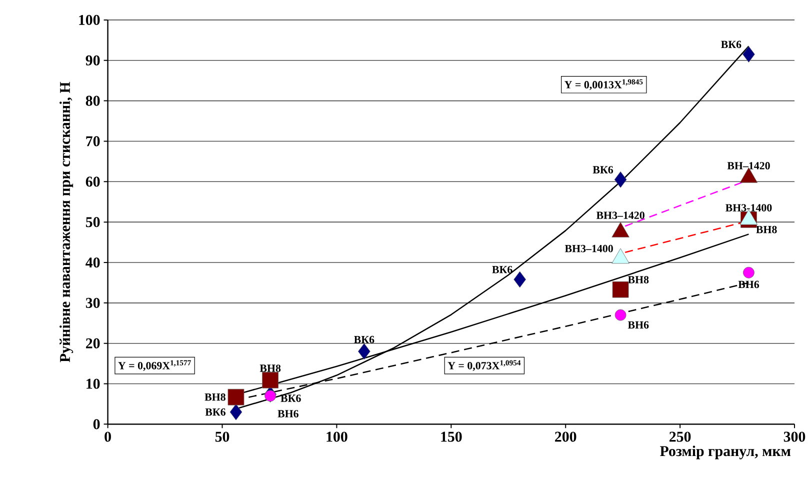 Image resolution: width=809 pixels, height=481 pixels. What do you see at coordinates (93, 141) in the screenshot?
I see `y-tick-label: 70` at bounding box center [93, 141].